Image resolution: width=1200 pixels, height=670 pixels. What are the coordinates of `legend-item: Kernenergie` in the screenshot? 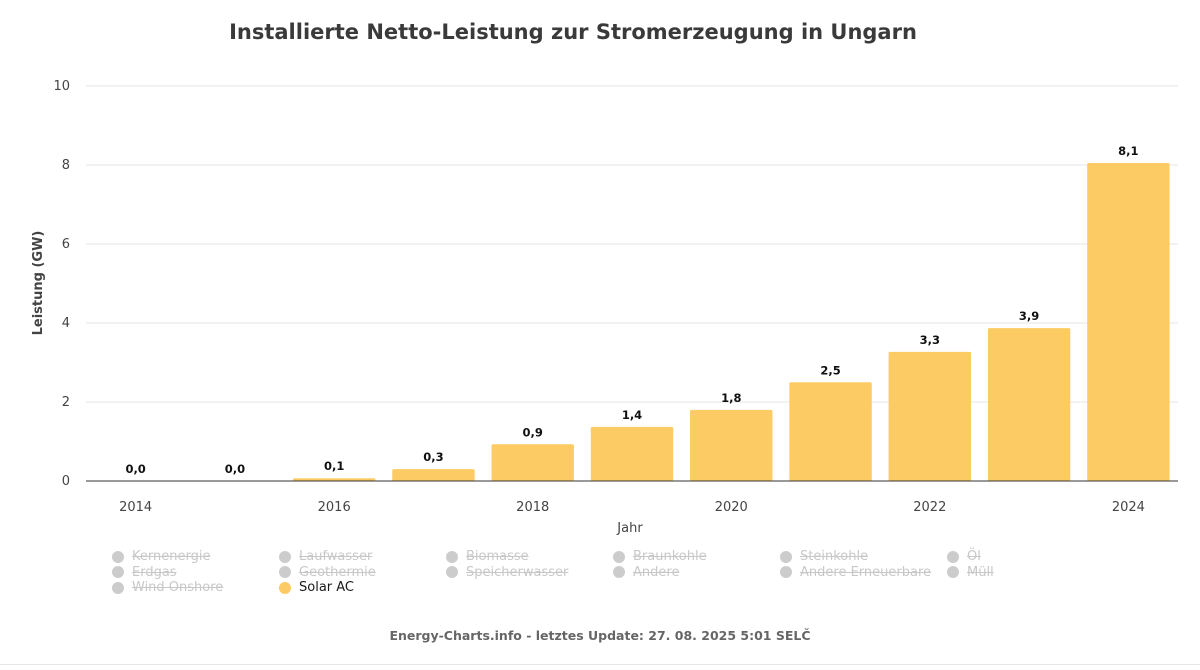 It's located at (195, 557).